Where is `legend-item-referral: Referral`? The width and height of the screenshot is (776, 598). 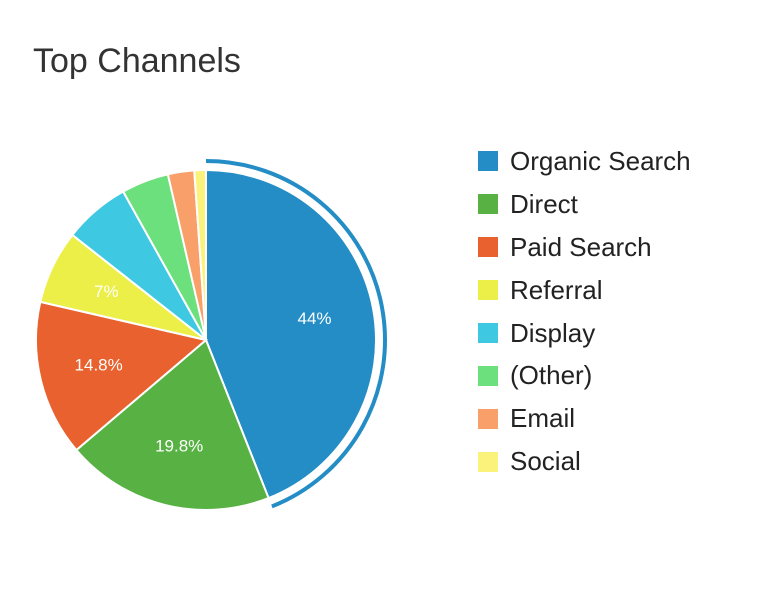
legend-item-referral: Referral is located at coordinates (584, 290).